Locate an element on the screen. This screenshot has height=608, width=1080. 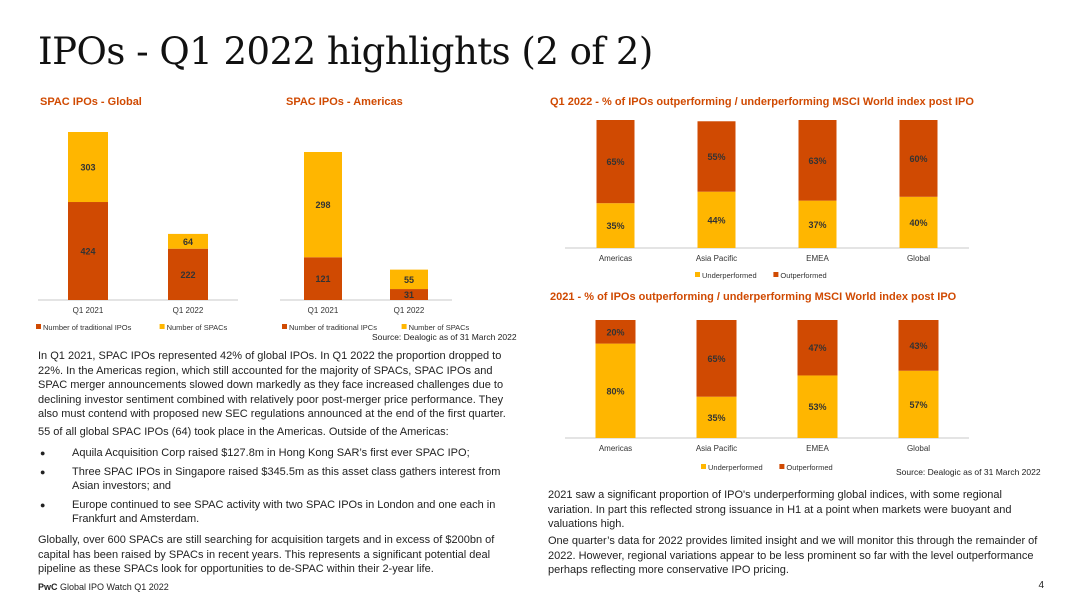
data-label: 47% is located at coordinates (817, 348).